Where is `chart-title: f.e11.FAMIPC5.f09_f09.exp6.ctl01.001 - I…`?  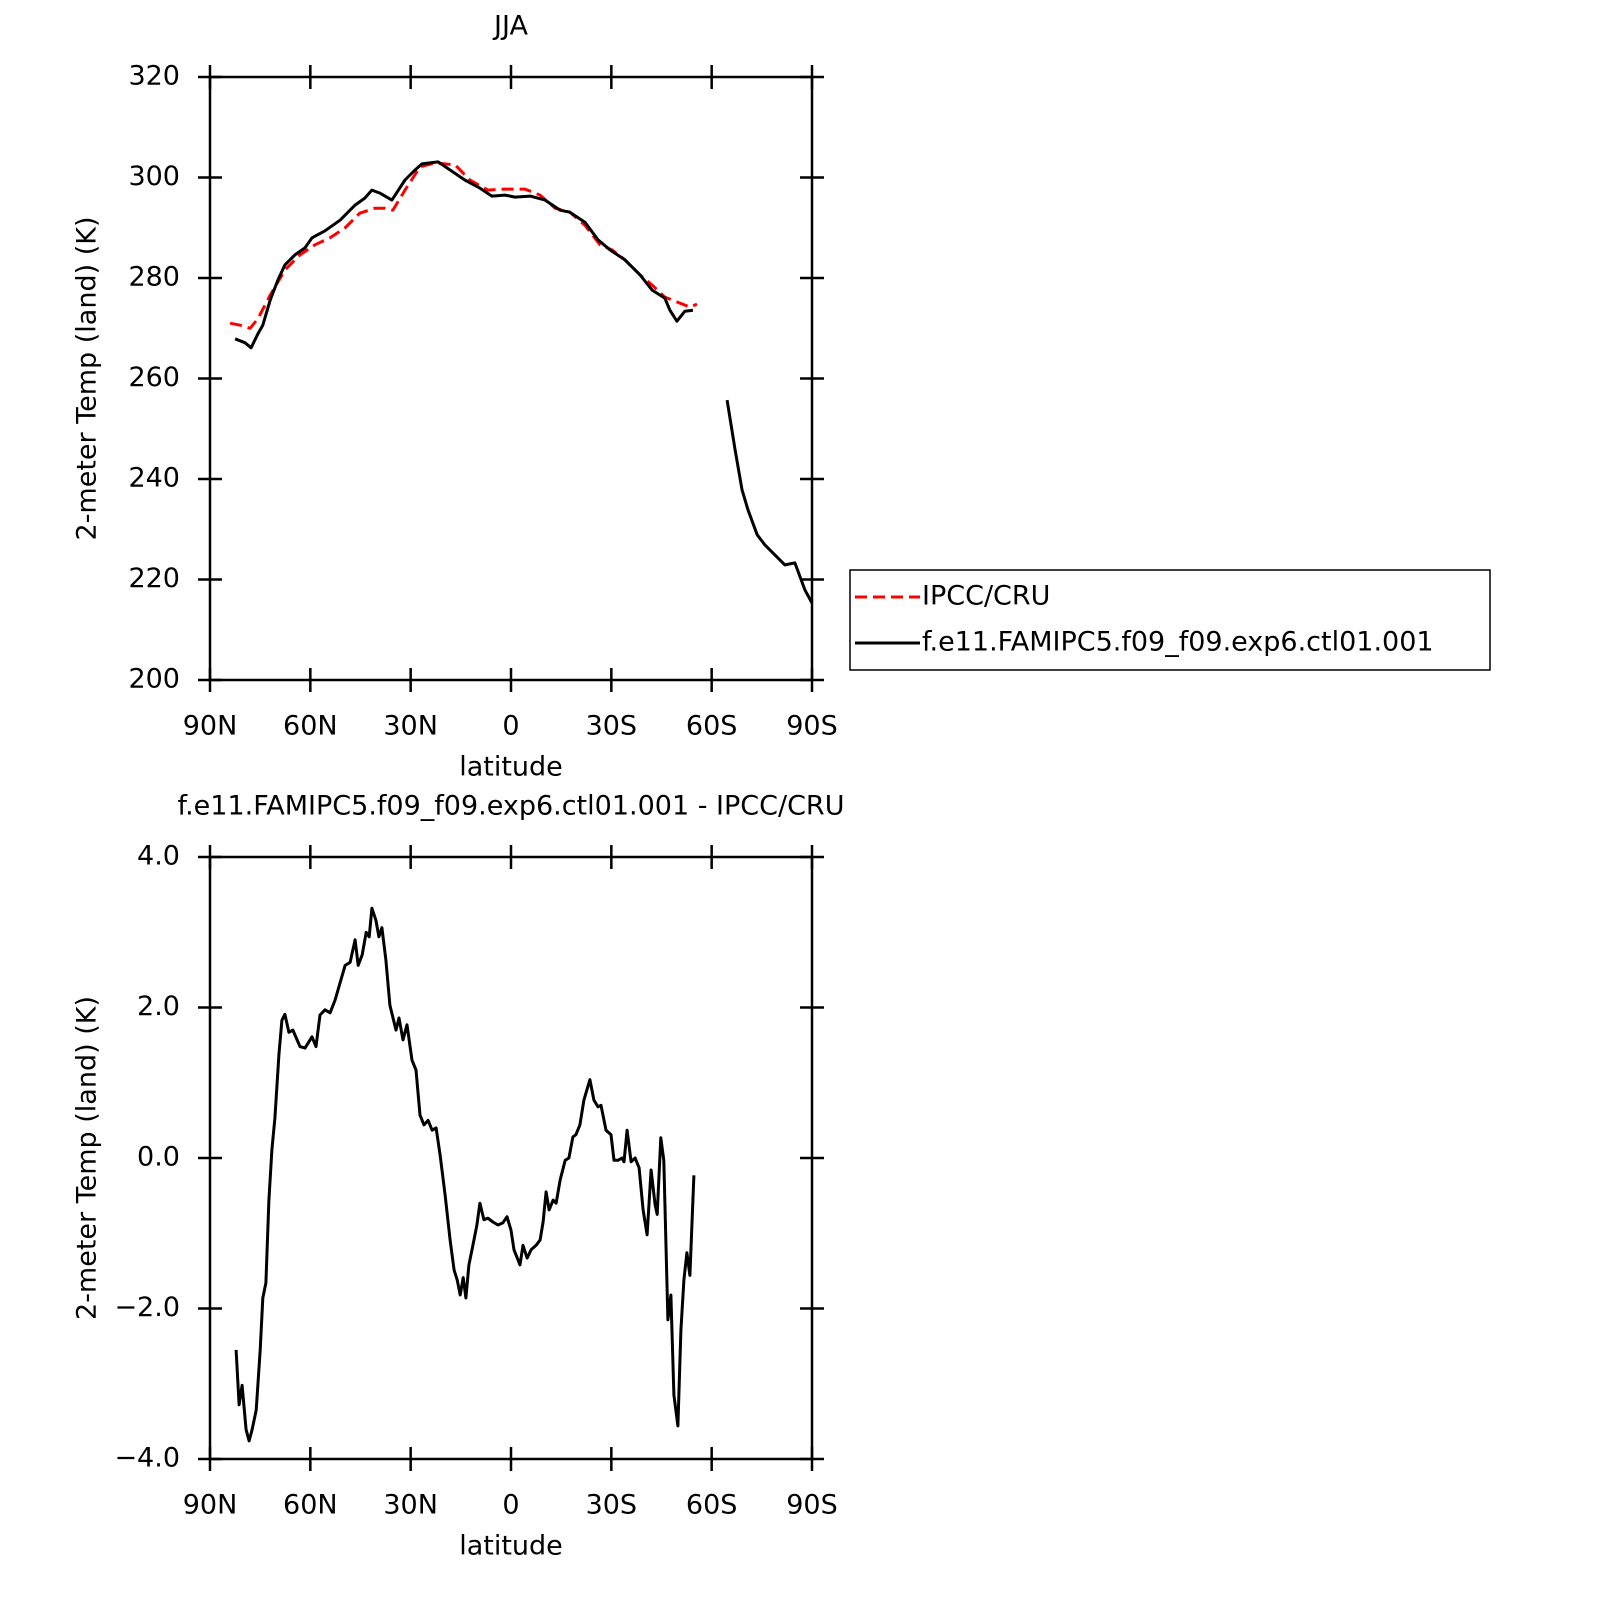
chart-title: f.e11.FAMIPC5.f09_f09.exp6.ctl01.001 - I… is located at coordinates (511, 806).